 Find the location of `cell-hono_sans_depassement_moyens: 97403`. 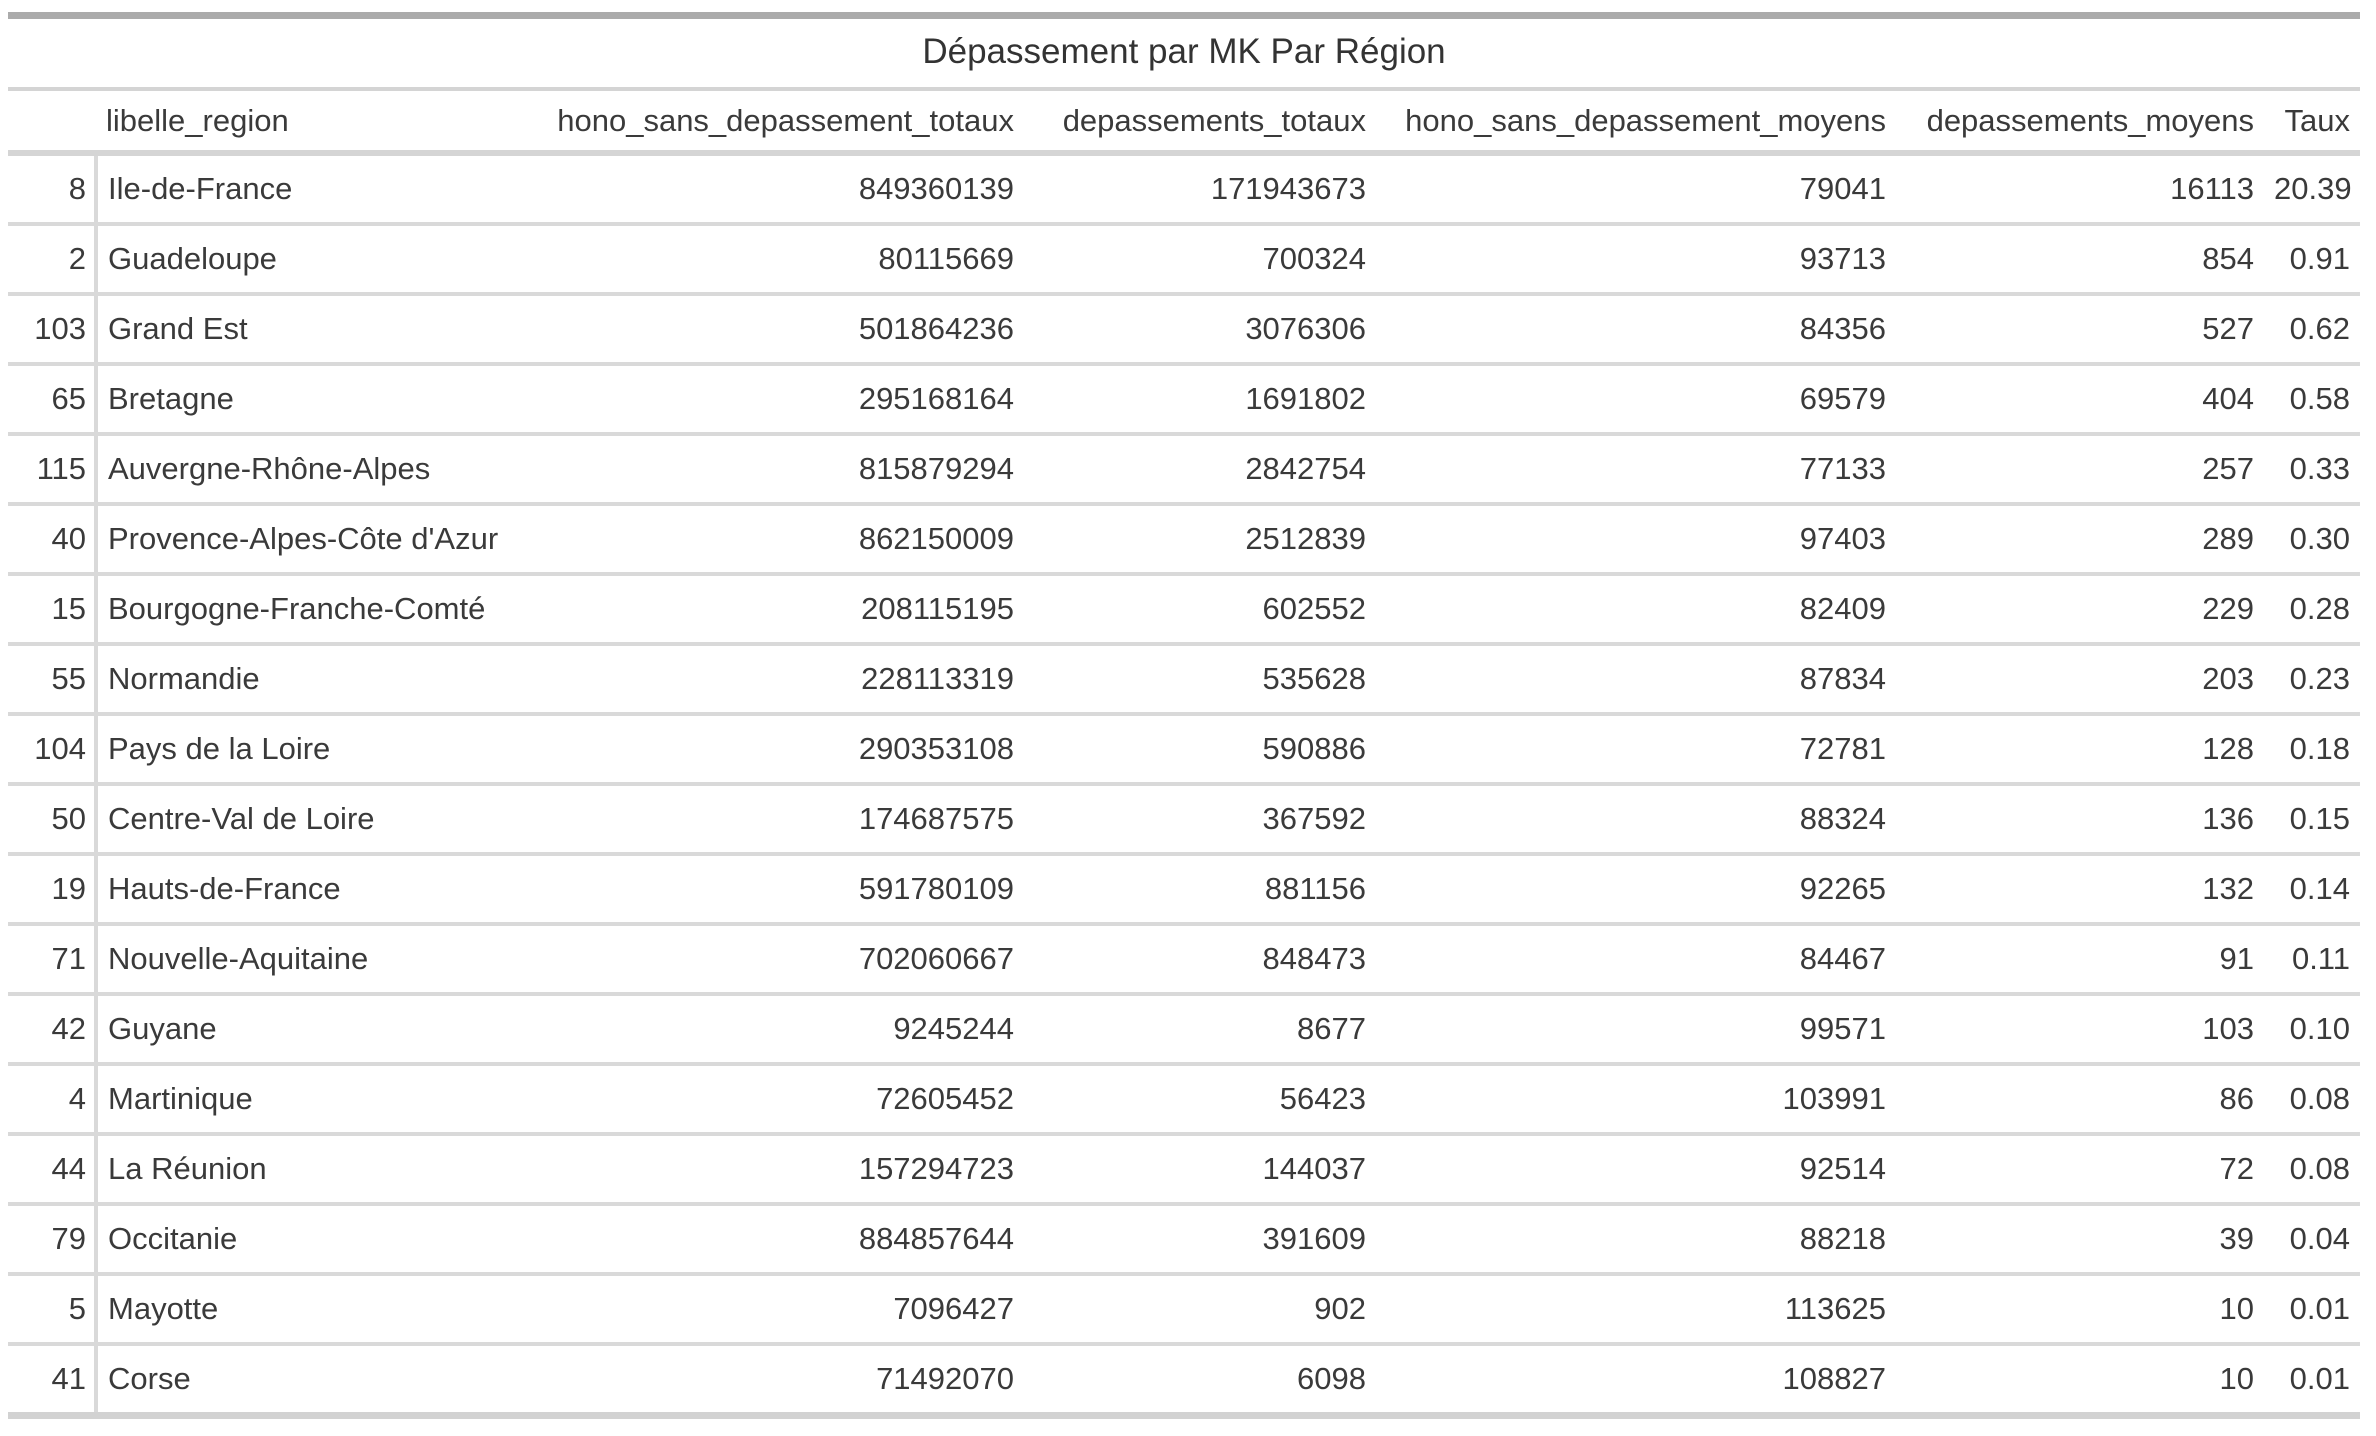

cell-hono_sans_depassement_moyens: 97403 is located at coordinates (1636, 540).